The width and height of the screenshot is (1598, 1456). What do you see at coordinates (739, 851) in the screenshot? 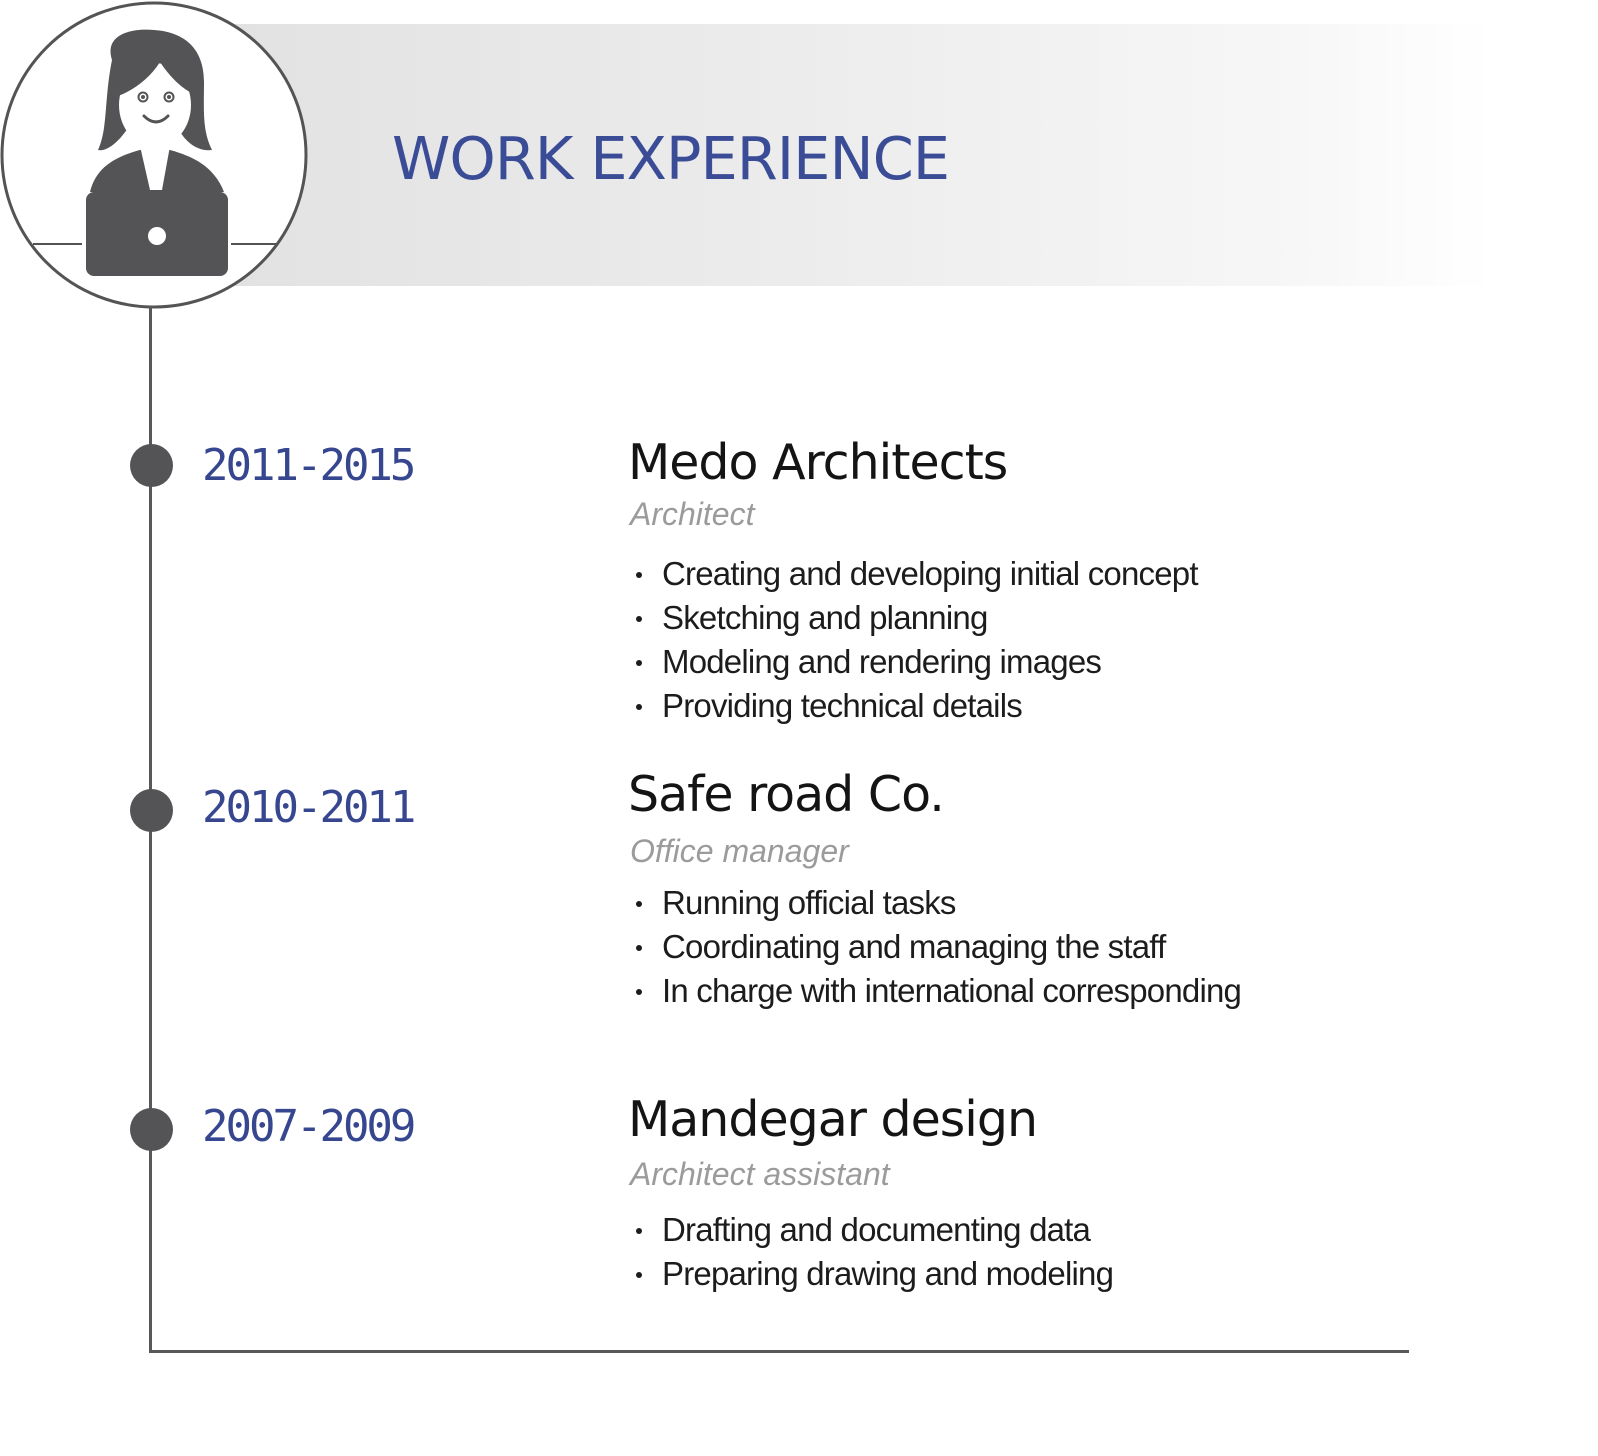
I see `entry-role: Office manager` at bounding box center [739, 851].